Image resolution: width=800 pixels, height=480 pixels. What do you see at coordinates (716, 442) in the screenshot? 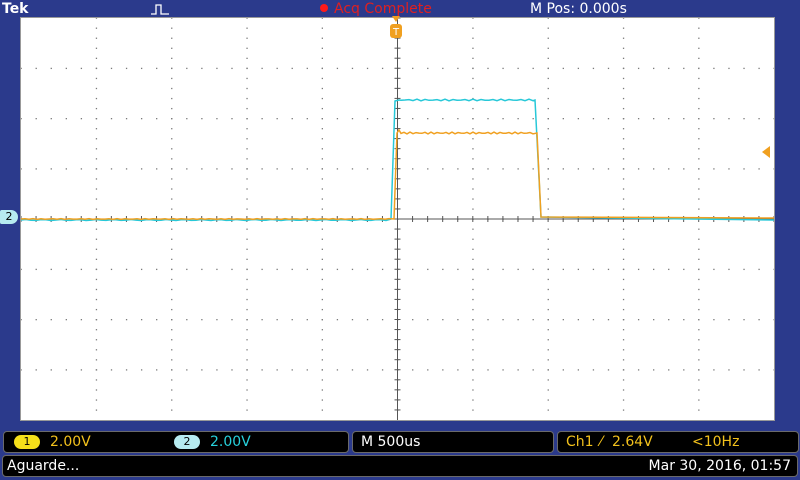
I see `trigger-frequency: <10Hz` at bounding box center [716, 442].